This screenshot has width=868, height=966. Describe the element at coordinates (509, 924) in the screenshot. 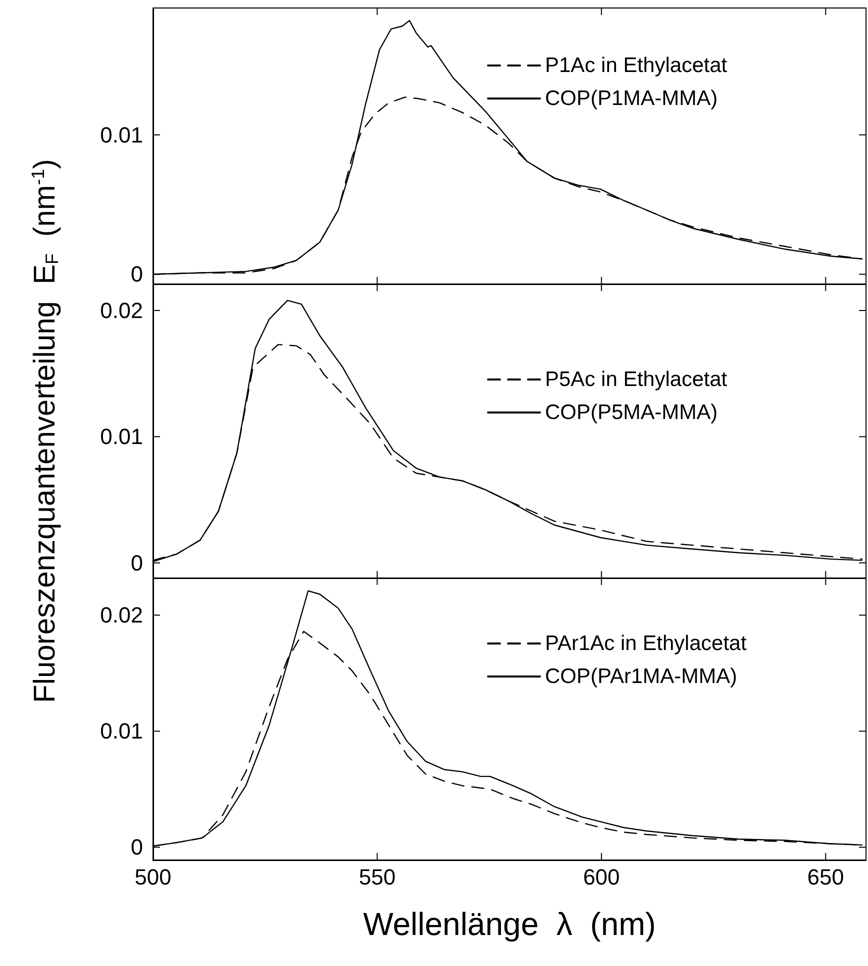

I see `x-axis-title: Wellenlänge λ (nm)` at that location.